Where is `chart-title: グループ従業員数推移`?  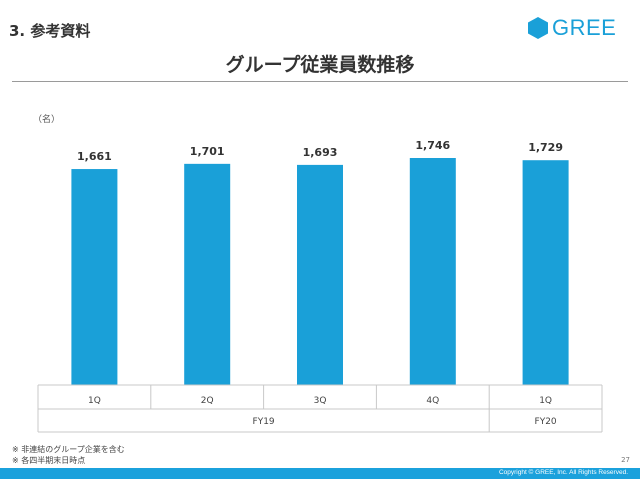
chart-title: グループ従業員数推移 is located at coordinates (320, 65).